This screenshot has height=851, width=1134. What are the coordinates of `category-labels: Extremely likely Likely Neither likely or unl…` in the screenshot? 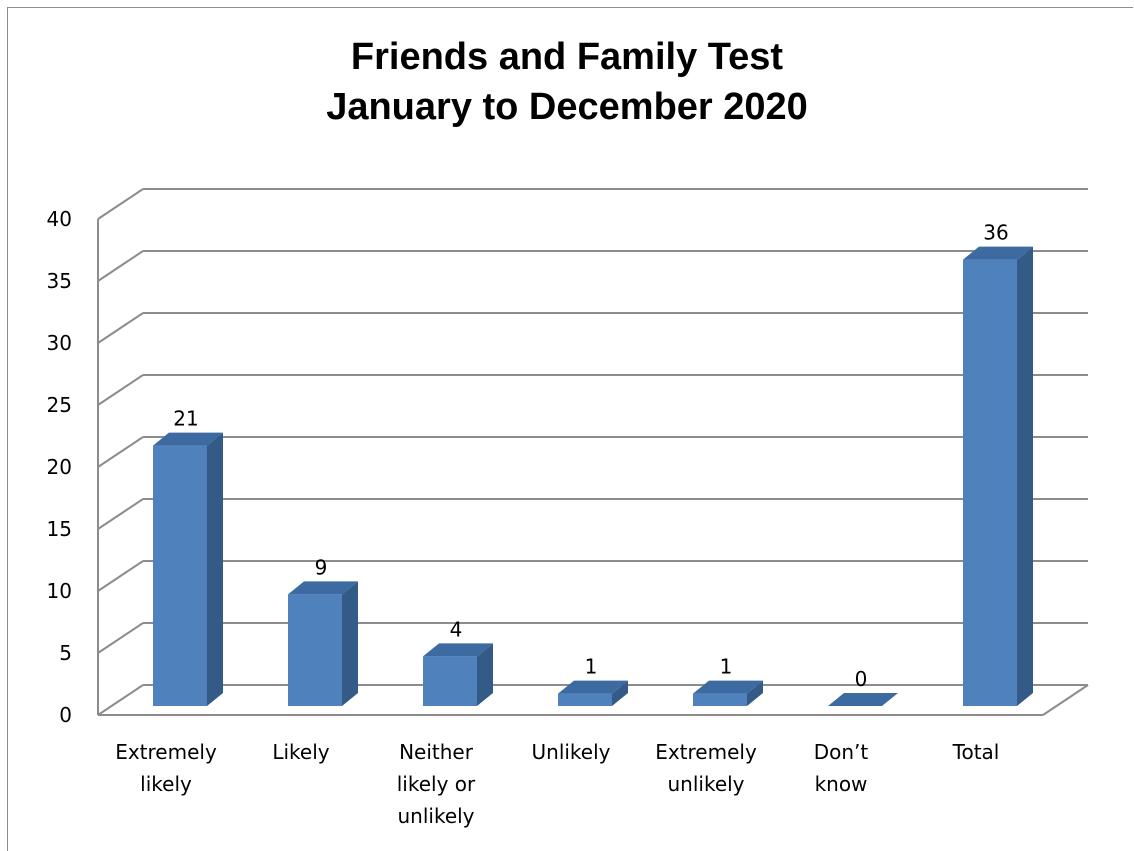 It's located at (557, 784).